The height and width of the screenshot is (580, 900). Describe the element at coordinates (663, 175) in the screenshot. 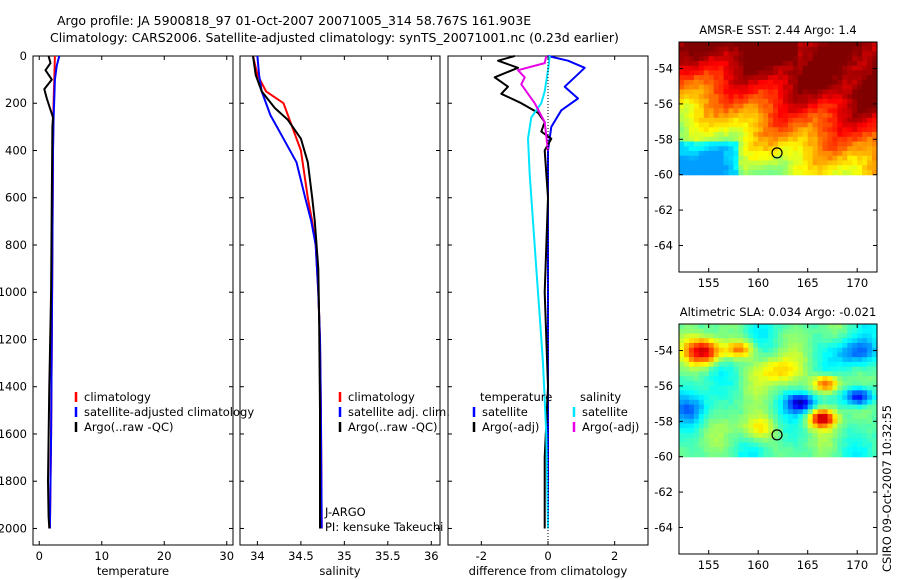

I see `sst-ytick-label: -60` at that location.